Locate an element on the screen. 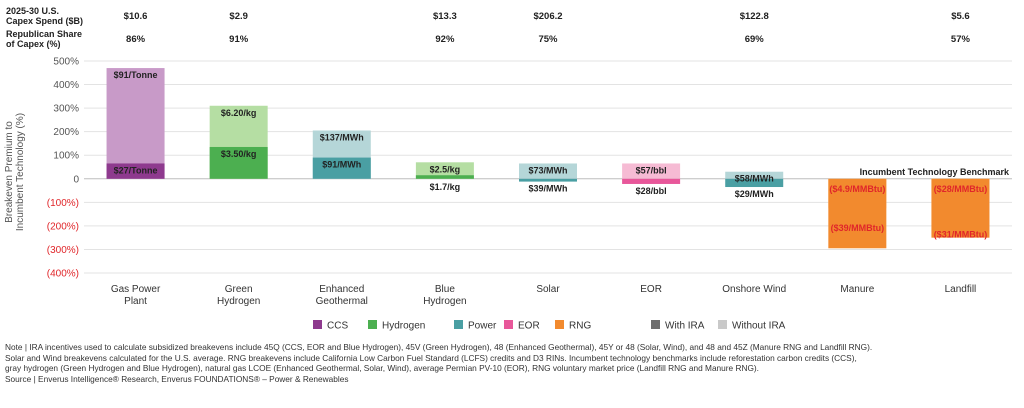 This screenshot has width=1024, height=408. category-label: Manure is located at coordinates (857, 289).